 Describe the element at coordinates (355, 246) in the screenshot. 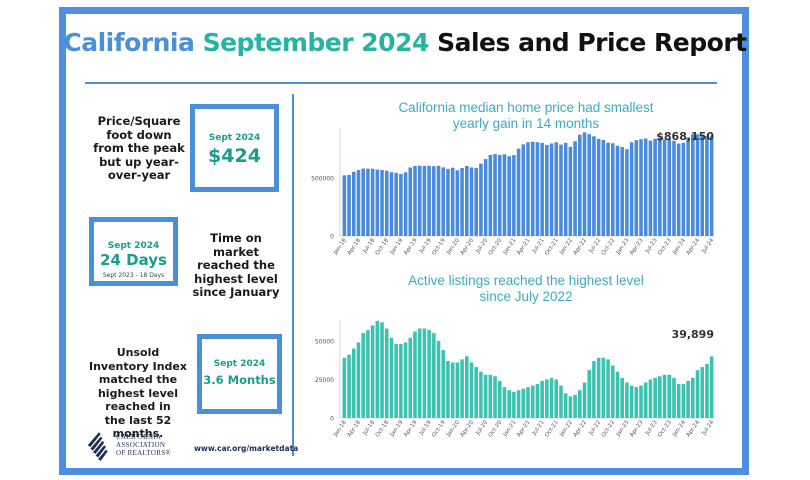

I see `price-chart-x-tick-label: Apr-18` at that location.